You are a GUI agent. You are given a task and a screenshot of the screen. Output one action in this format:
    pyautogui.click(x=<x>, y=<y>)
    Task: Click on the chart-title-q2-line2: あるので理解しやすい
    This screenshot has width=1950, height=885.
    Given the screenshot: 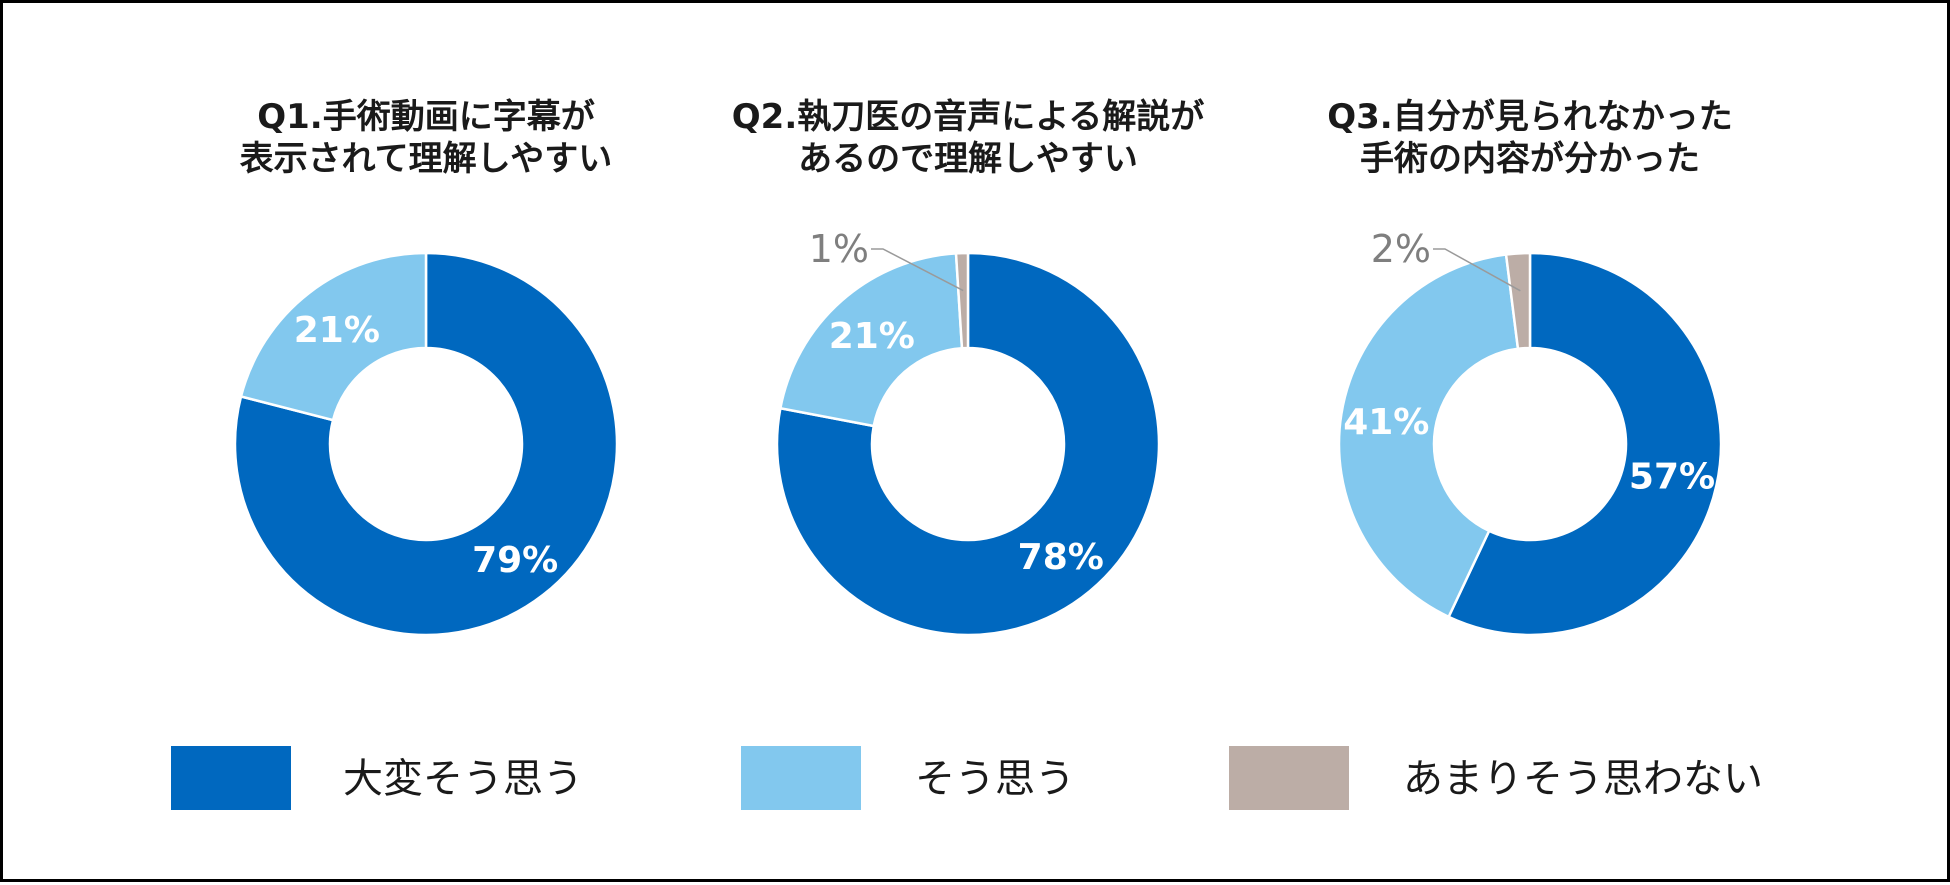 What is the action you would take?
    pyautogui.click(x=968, y=159)
    